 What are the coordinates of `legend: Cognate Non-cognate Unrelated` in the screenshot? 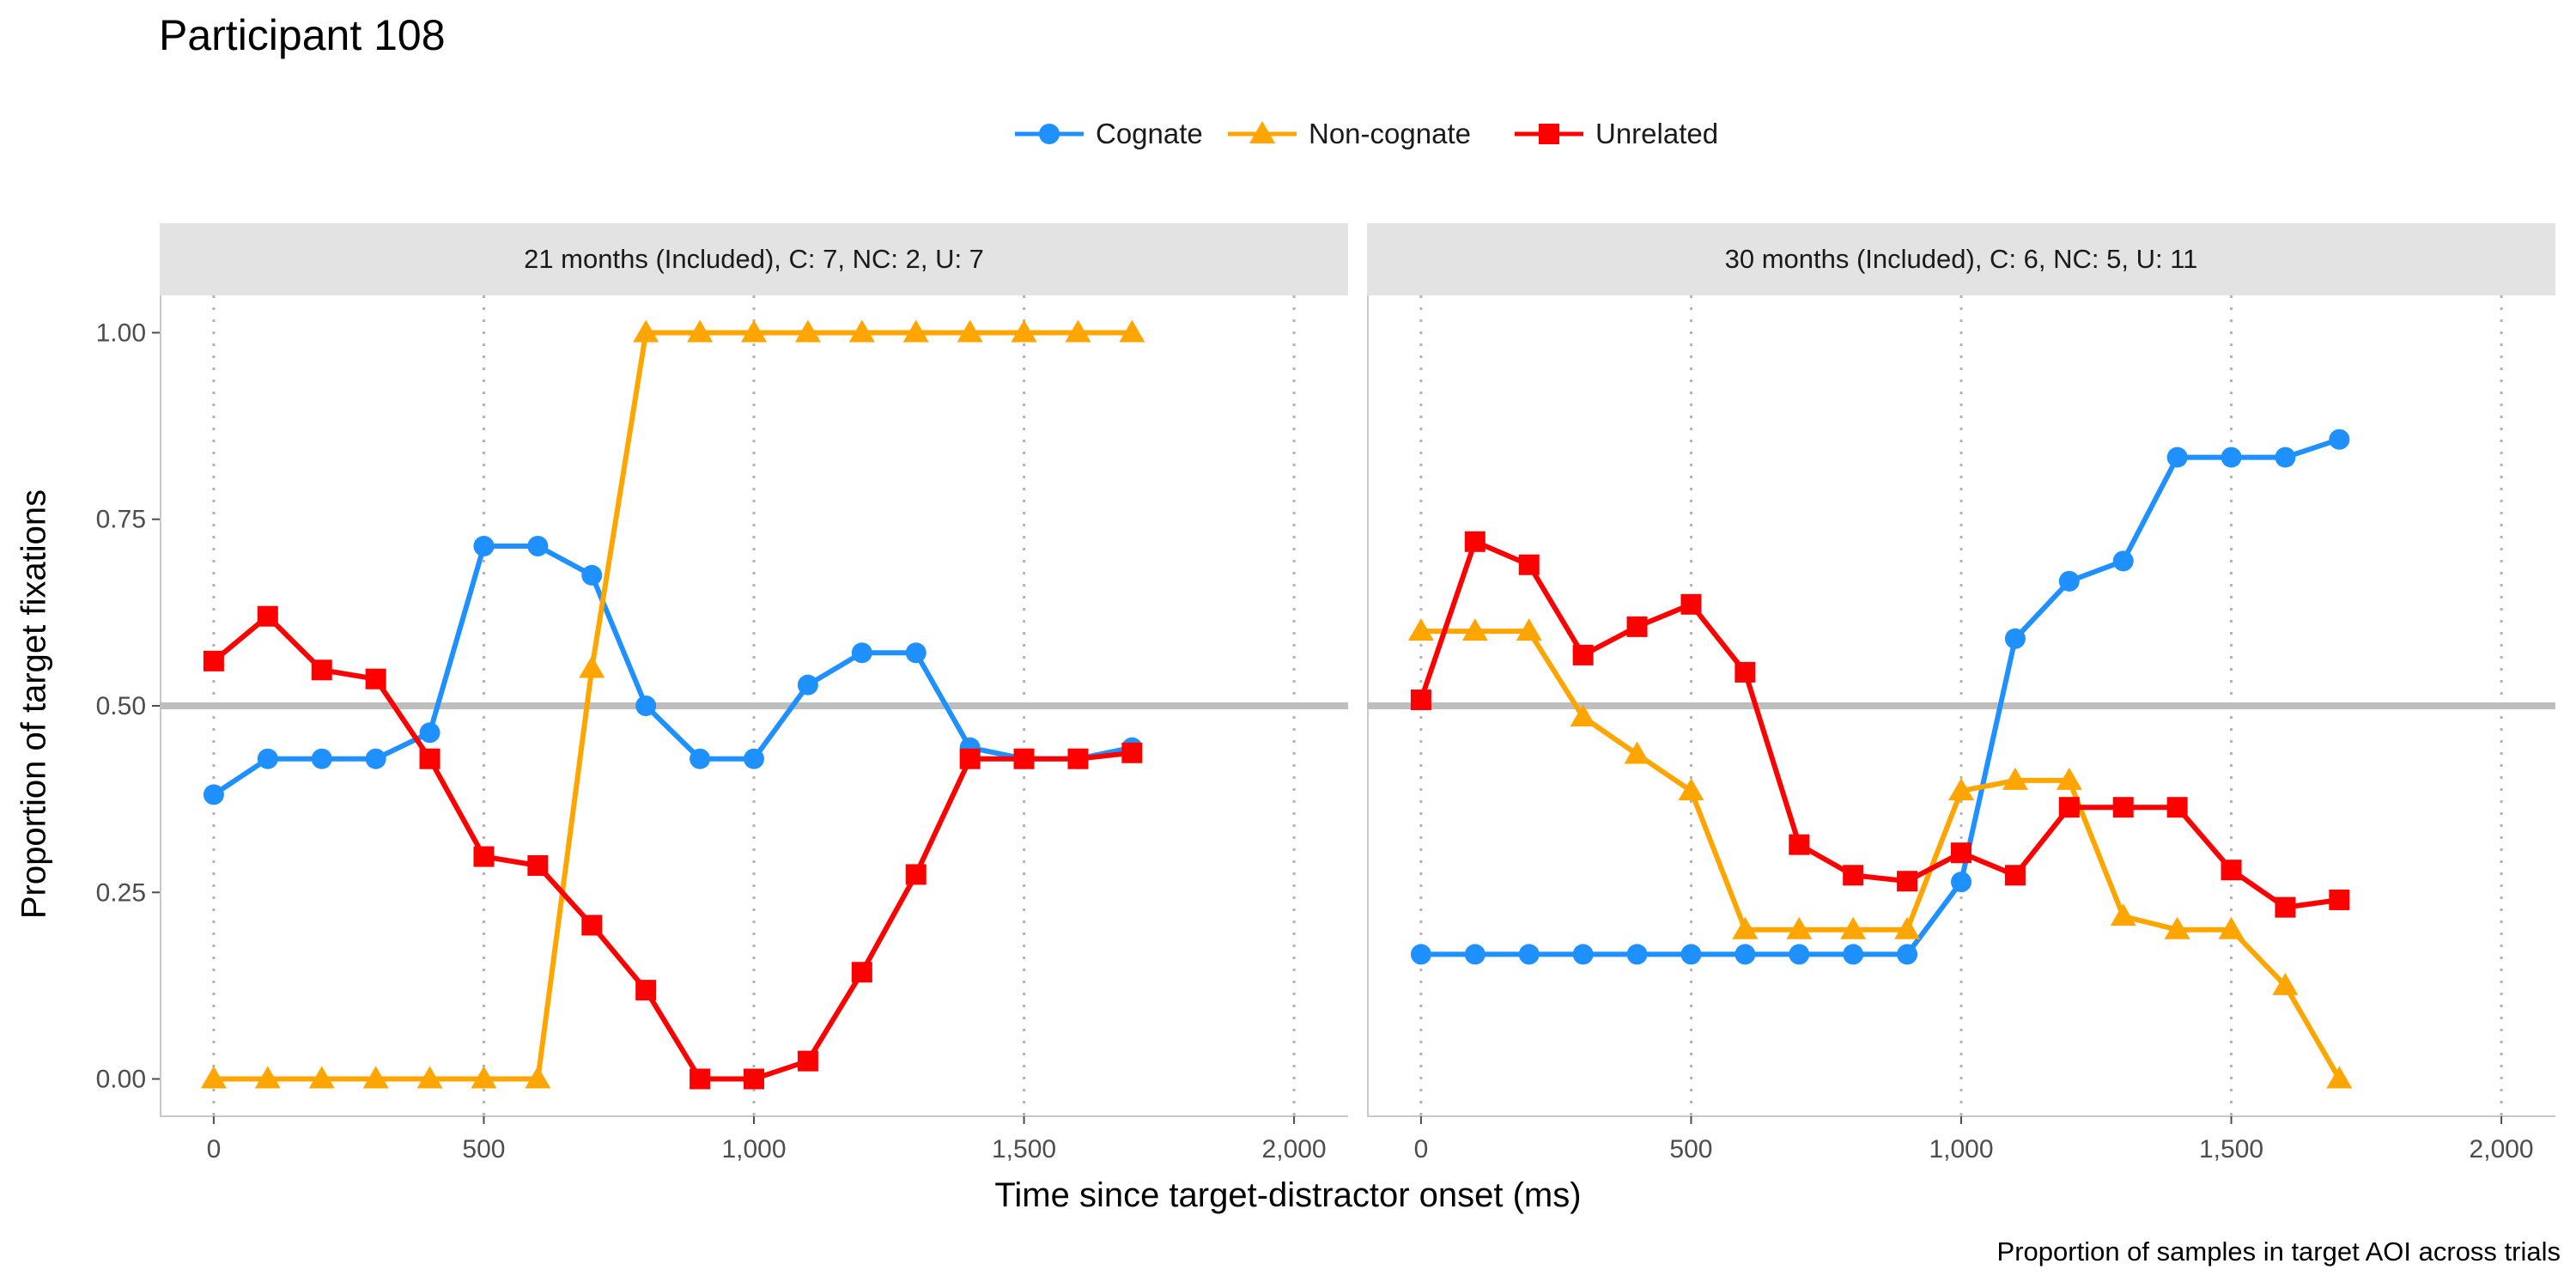 It's located at (1288, 134).